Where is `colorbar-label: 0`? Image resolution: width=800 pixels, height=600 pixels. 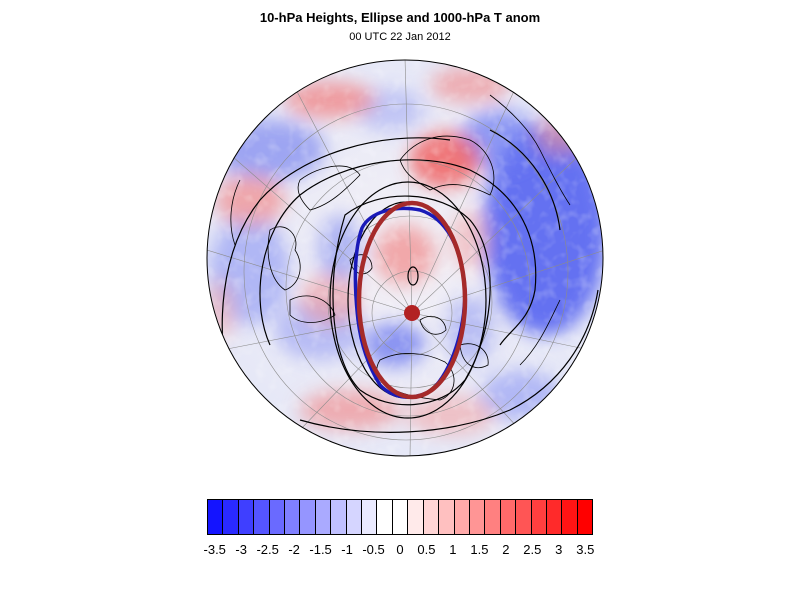 colorbar-label: 0 is located at coordinates (400, 549).